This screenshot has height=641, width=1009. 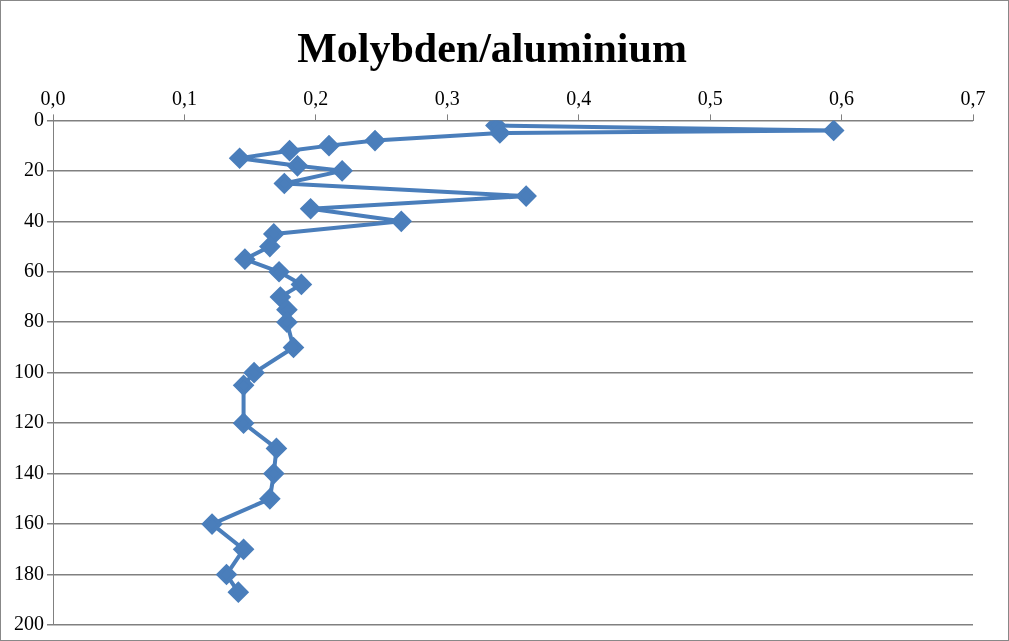 I want to click on x-tick-label: 0,1, so click(x=184, y=97).